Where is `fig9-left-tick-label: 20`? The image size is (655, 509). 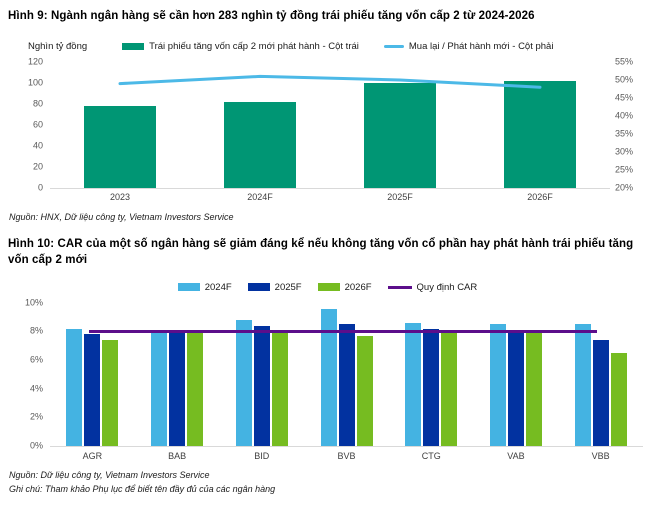
fig9-left-tick-label: 20 is located at coordinates (37, 166).